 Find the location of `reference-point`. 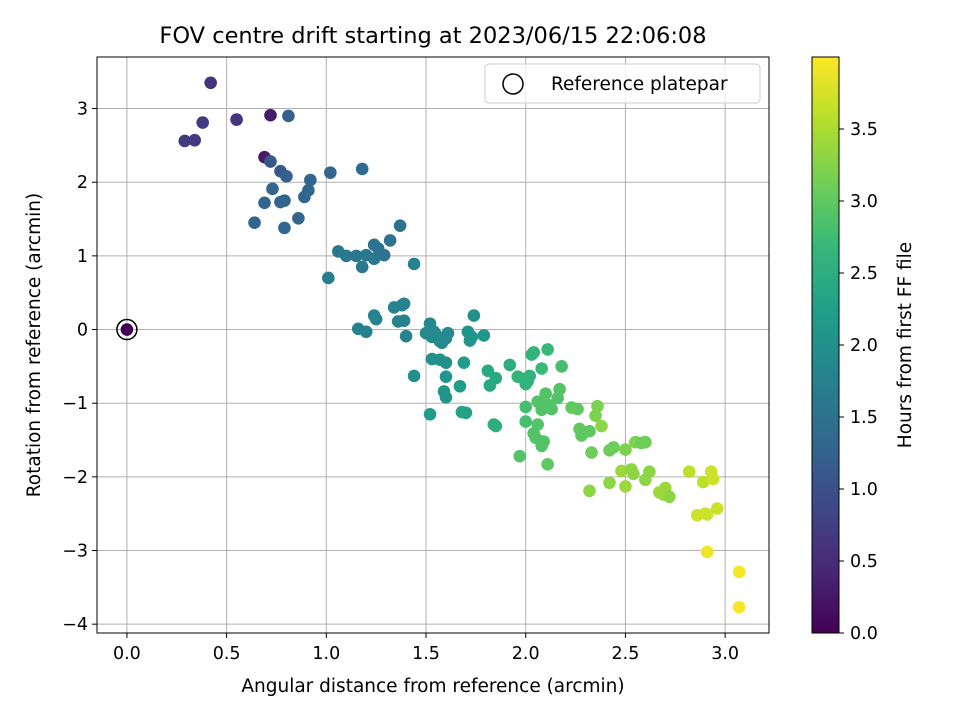

reference-point is located at coordinates (127, 329).